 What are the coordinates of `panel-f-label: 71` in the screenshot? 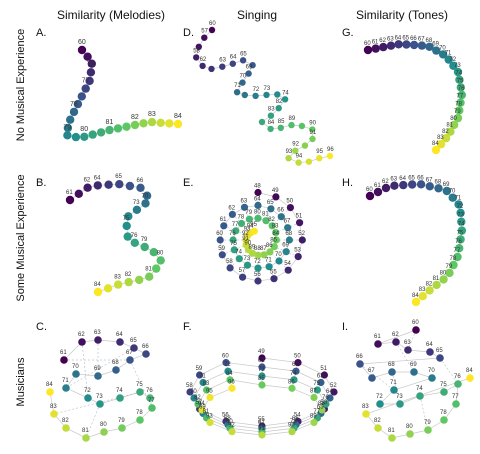 It's located at (202, 377).